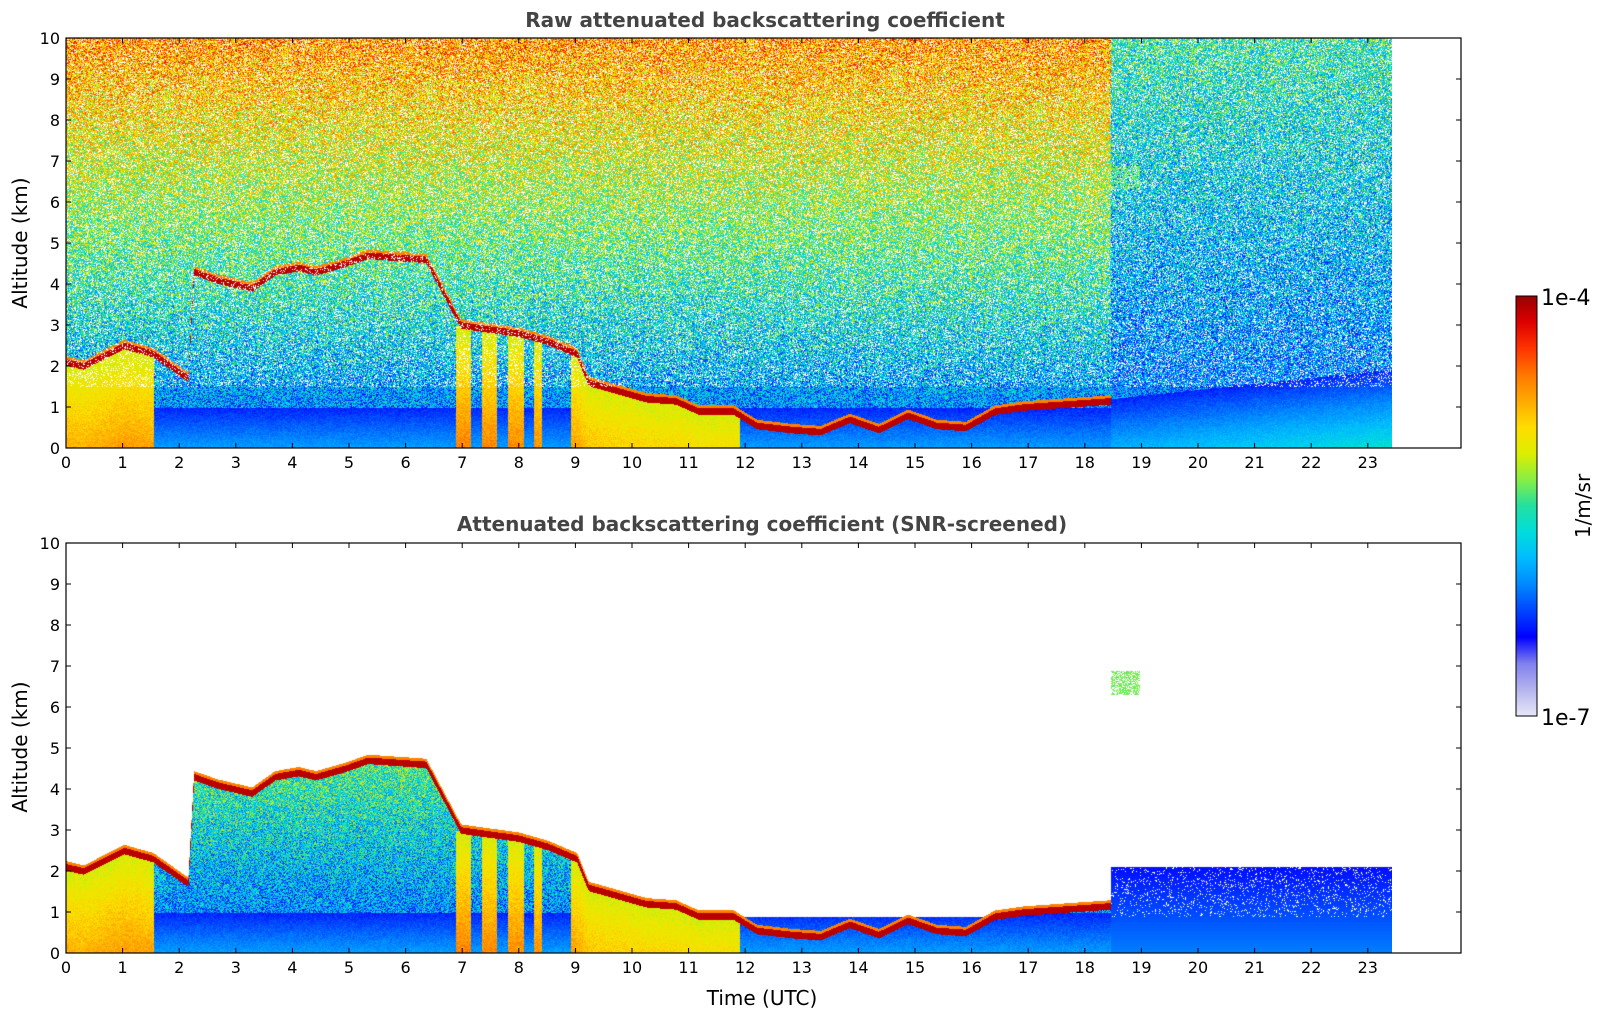  Describe the element at coordinates (1555, 508) in the screenshot. I see `colorbar: 1e-4 1e-7 1/m/sr` at that location.